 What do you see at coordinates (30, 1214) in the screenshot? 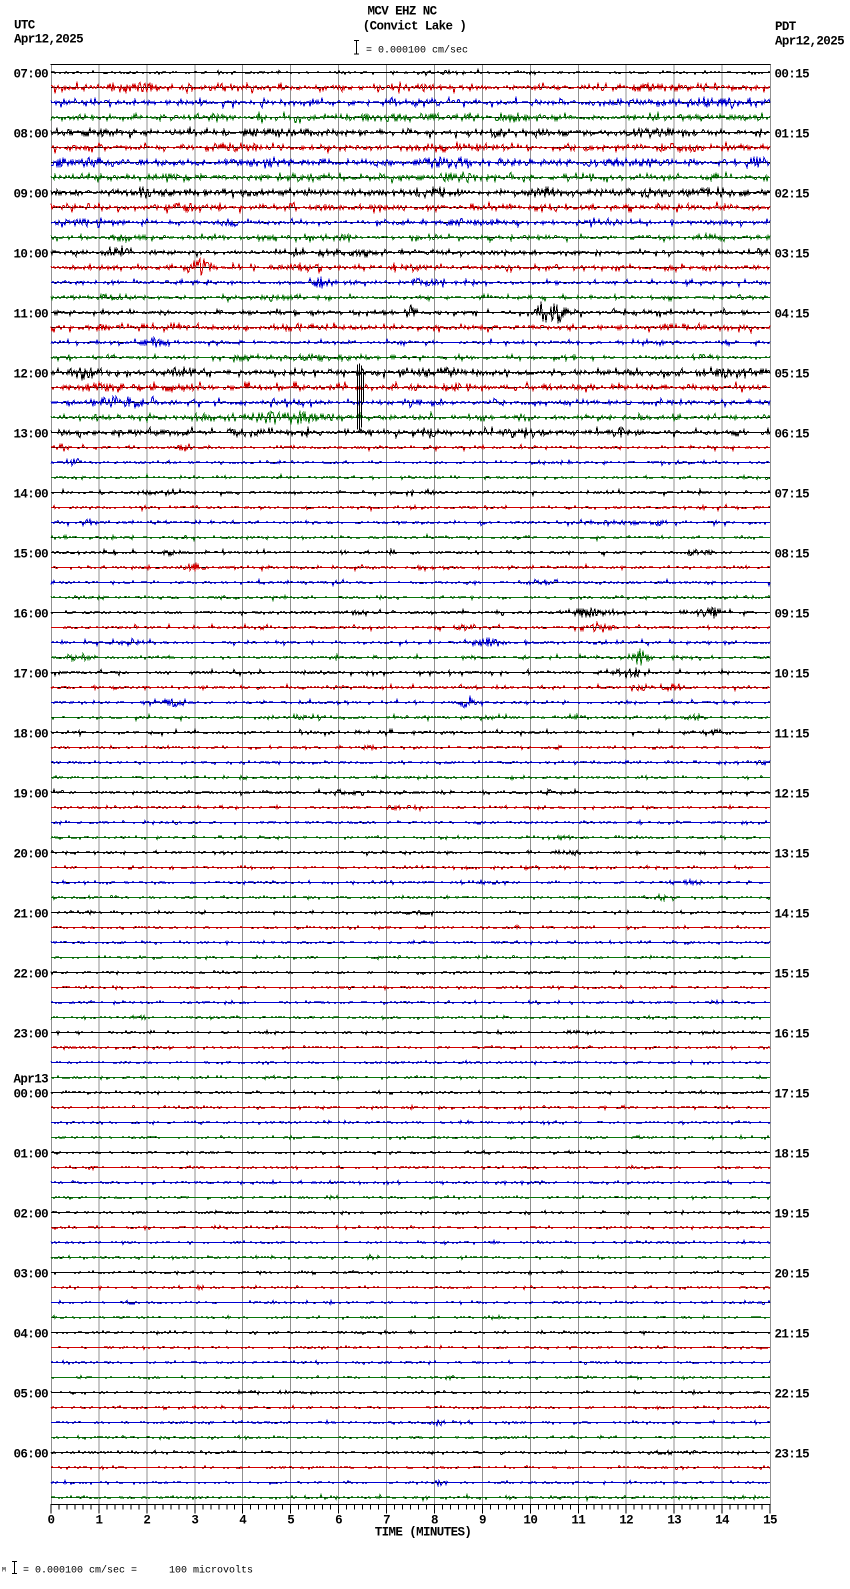
I see `svg-text: 02:00` at bounding box center [30, 1214].